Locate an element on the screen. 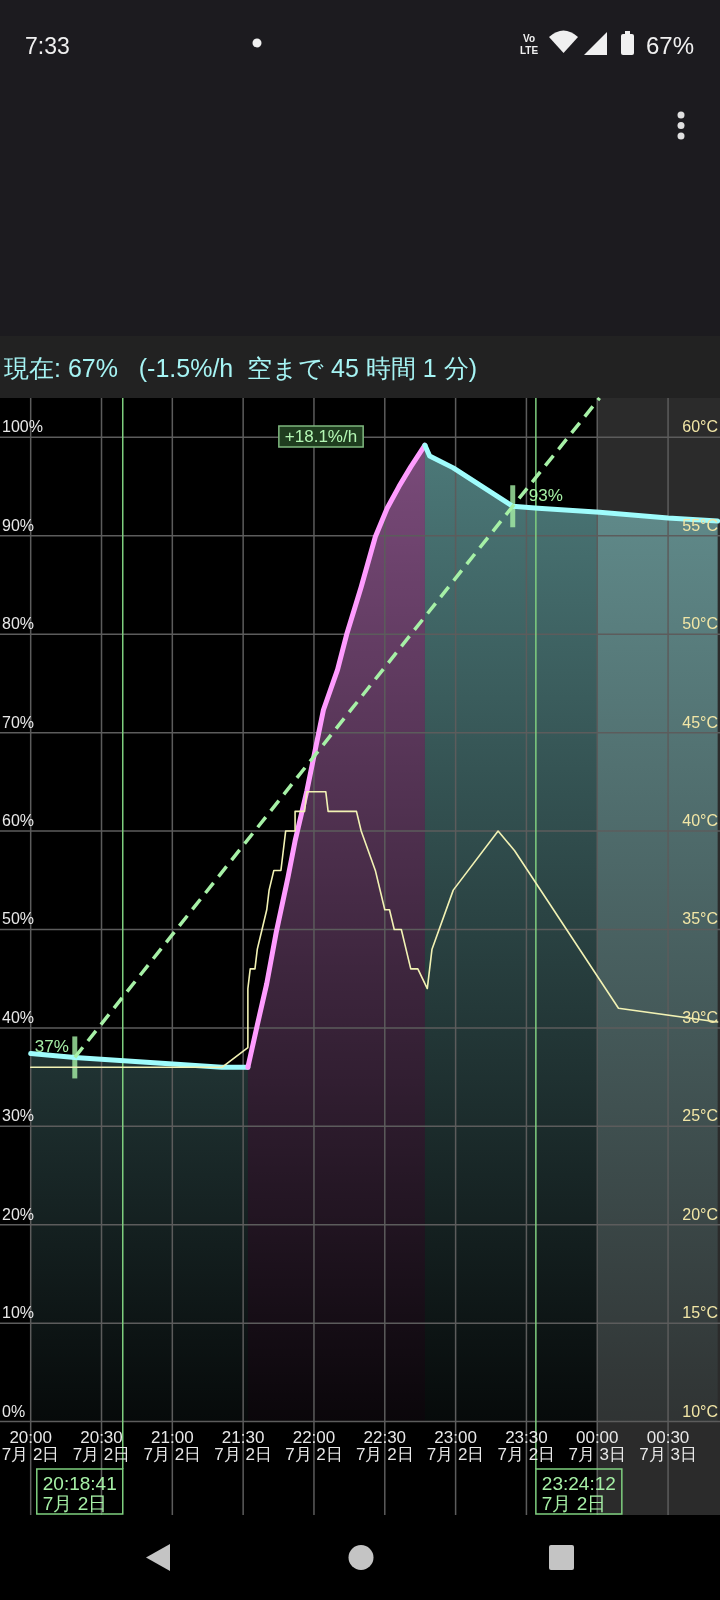 This screenshot has height=1600, width=720. text: 67% is located at coordinates (669, 45).